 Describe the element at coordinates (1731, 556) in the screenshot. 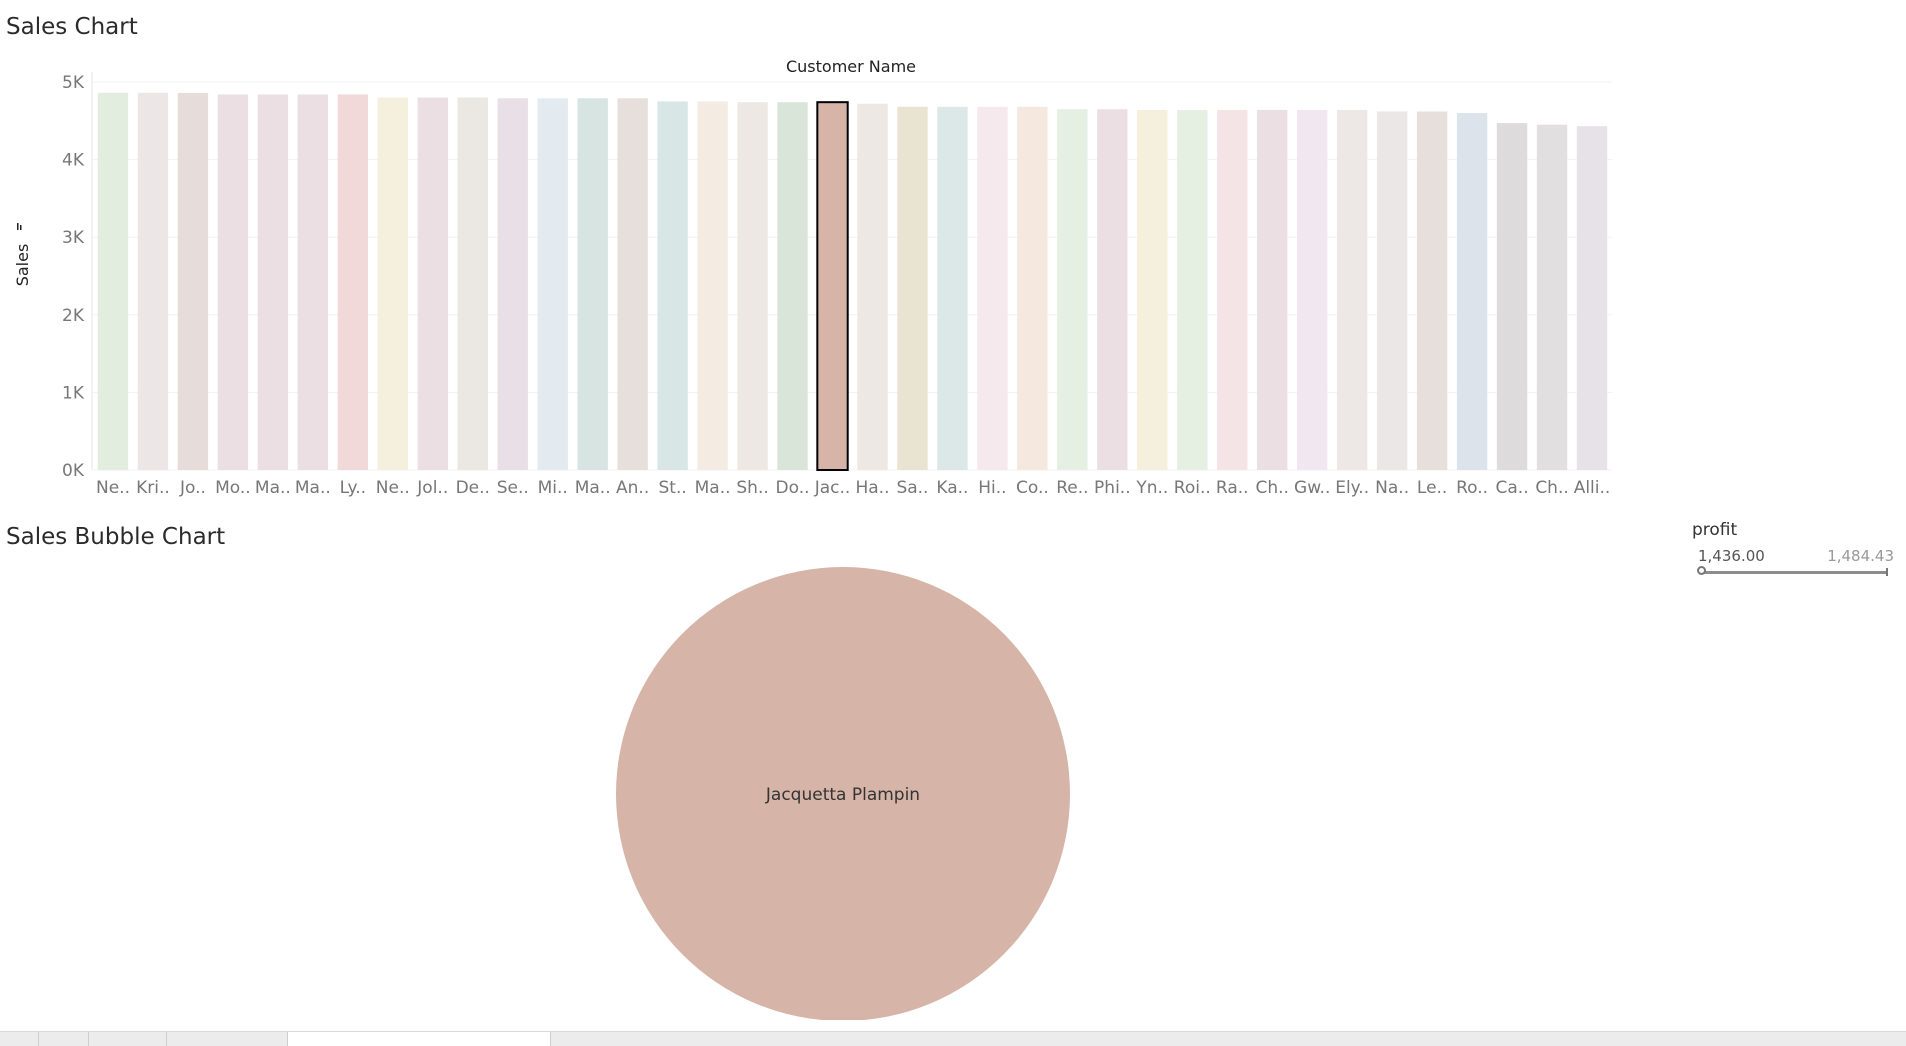

I see `profit-filter-min: 1,436.00` at that location.